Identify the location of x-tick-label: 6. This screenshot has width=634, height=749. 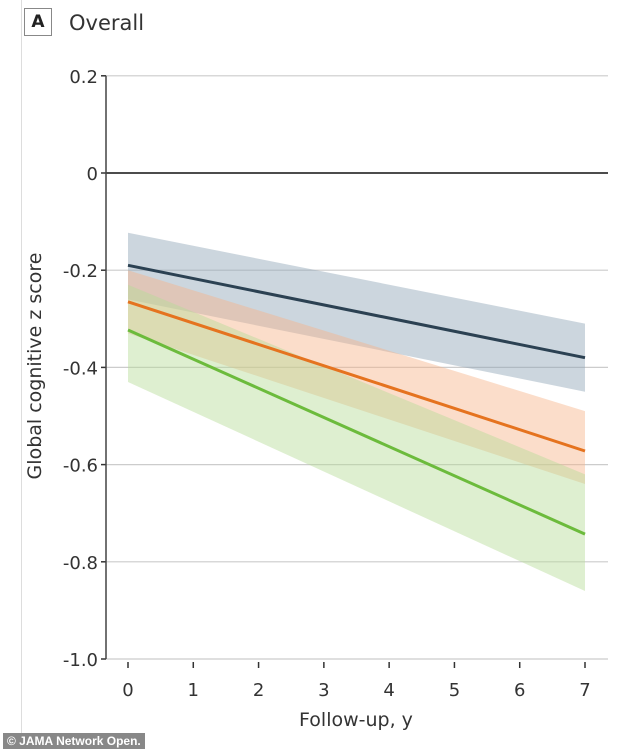
(519, 690).